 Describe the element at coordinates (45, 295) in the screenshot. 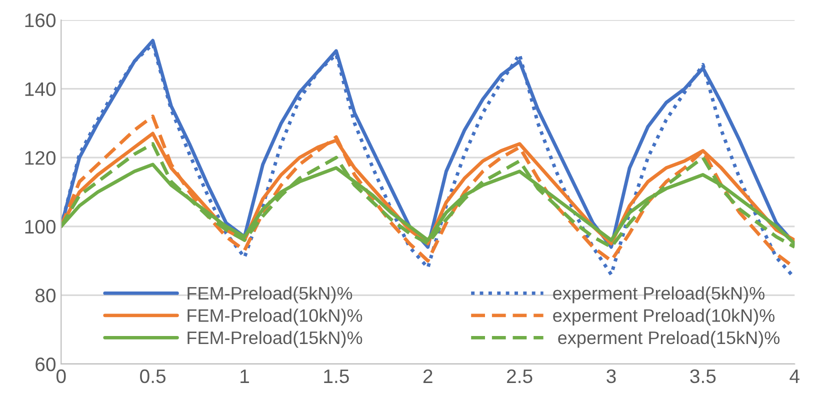

I see `y-tick-label: 80` at that location.